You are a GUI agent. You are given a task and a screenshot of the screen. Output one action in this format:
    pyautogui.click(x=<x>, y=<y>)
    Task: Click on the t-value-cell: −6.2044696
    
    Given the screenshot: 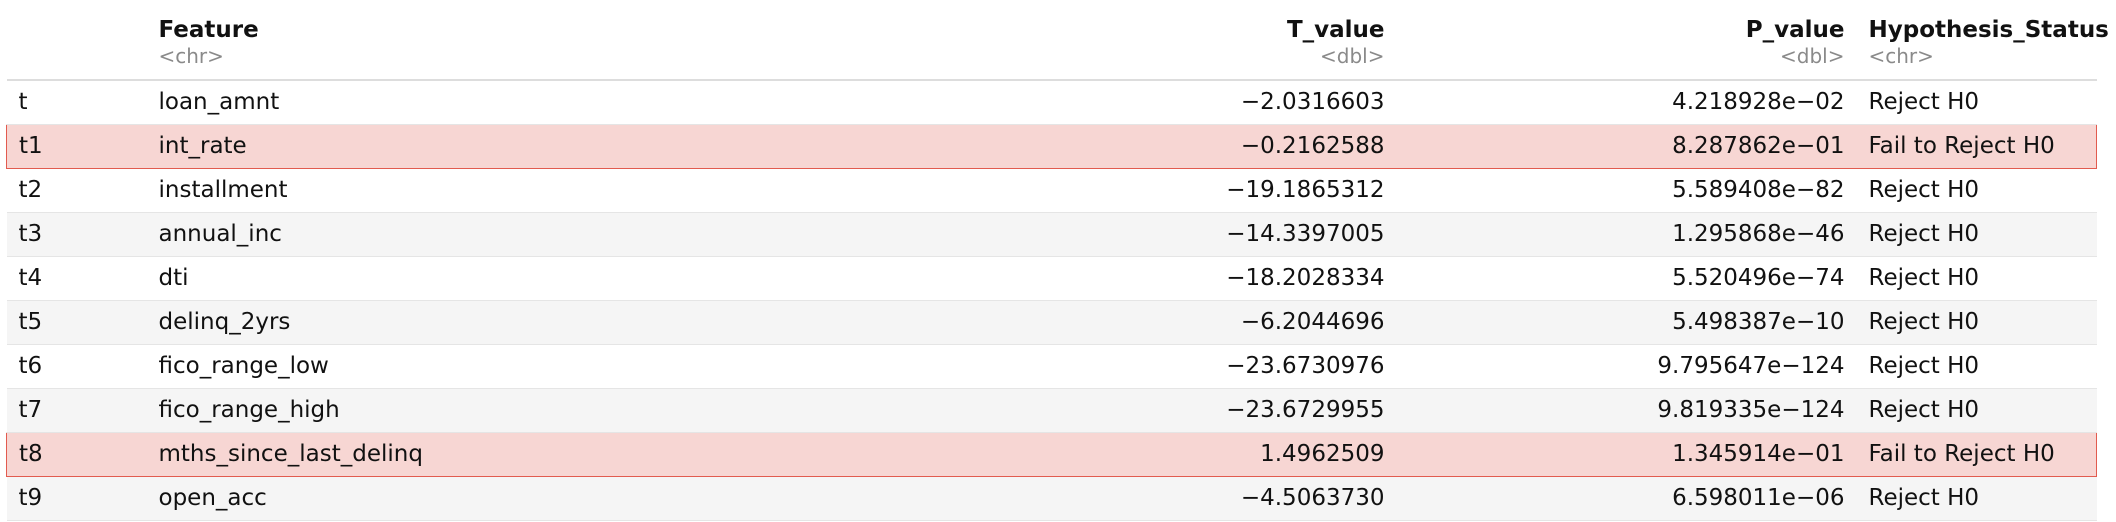 What is the action you would take?
    pyautogui.click(x=1071, y=322)
    